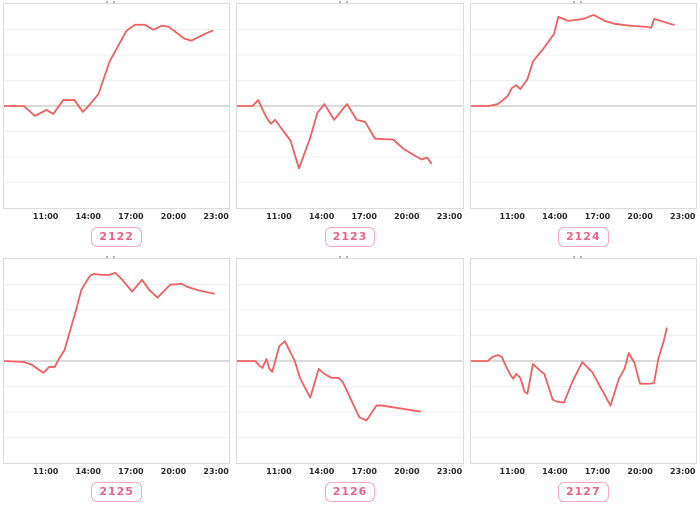 The image size is (700, 508). I want to click on badge-row: 2127, so click(583, 492).